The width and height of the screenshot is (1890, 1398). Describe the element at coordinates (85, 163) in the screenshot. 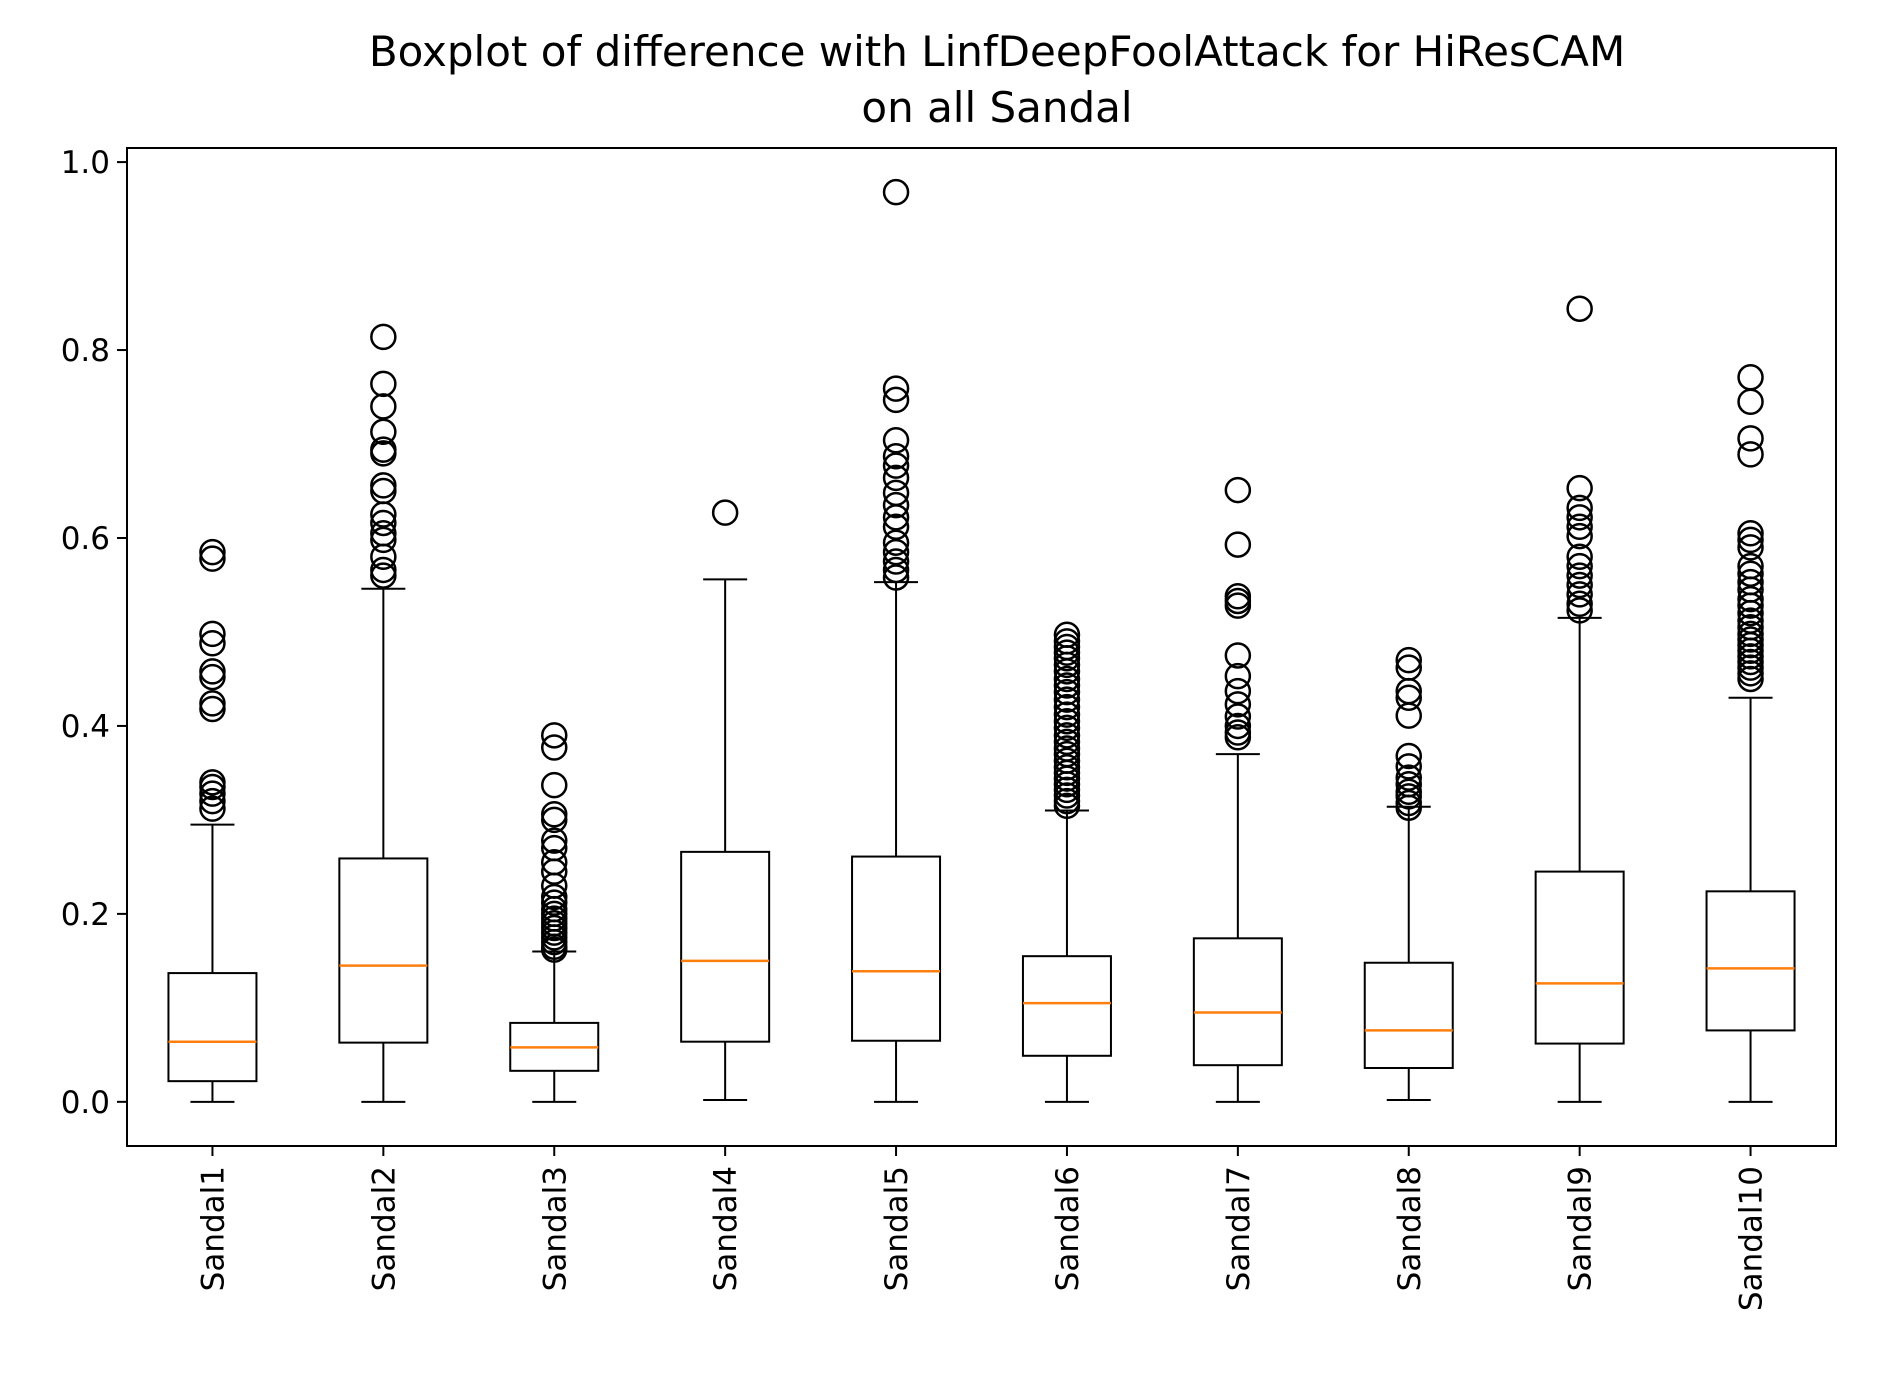

I see `y-tick-label: 1.0` at that location.